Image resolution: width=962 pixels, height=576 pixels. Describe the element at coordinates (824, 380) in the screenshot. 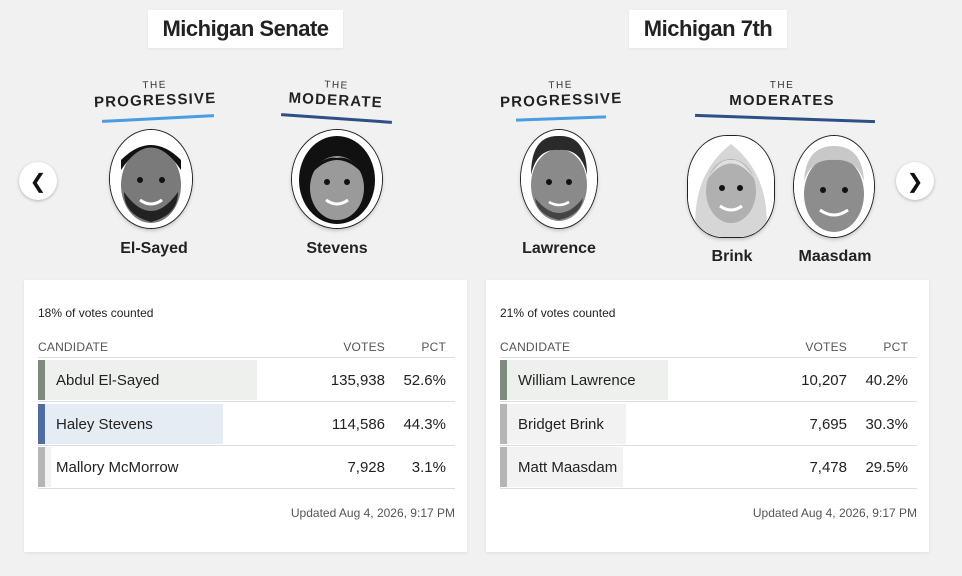

I see `vote-count: 10,207` at that location.